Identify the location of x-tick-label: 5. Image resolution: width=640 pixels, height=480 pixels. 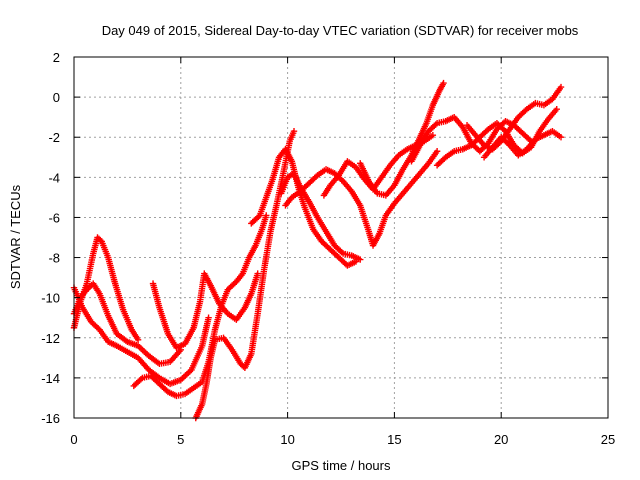
(180, 439).